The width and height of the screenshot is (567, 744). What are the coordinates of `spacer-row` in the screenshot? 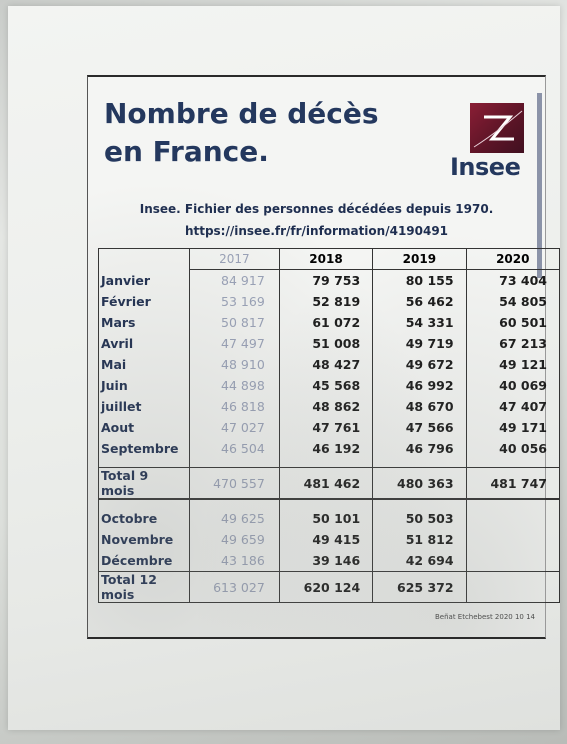 It's located at (330, 463).